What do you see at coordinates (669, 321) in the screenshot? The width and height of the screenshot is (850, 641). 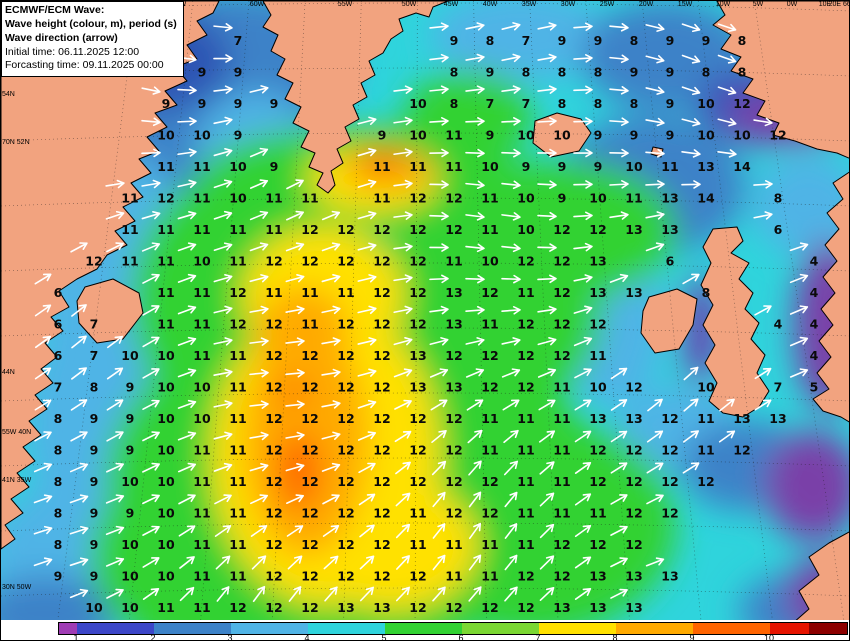 I see `ireland-island` at bounding box center [669, 321].